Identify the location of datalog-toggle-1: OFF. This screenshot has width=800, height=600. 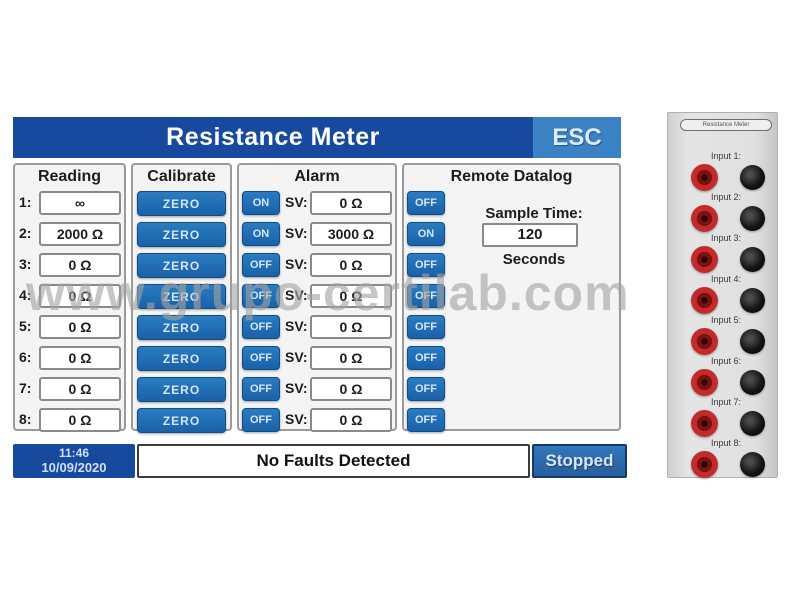
(426, 203).